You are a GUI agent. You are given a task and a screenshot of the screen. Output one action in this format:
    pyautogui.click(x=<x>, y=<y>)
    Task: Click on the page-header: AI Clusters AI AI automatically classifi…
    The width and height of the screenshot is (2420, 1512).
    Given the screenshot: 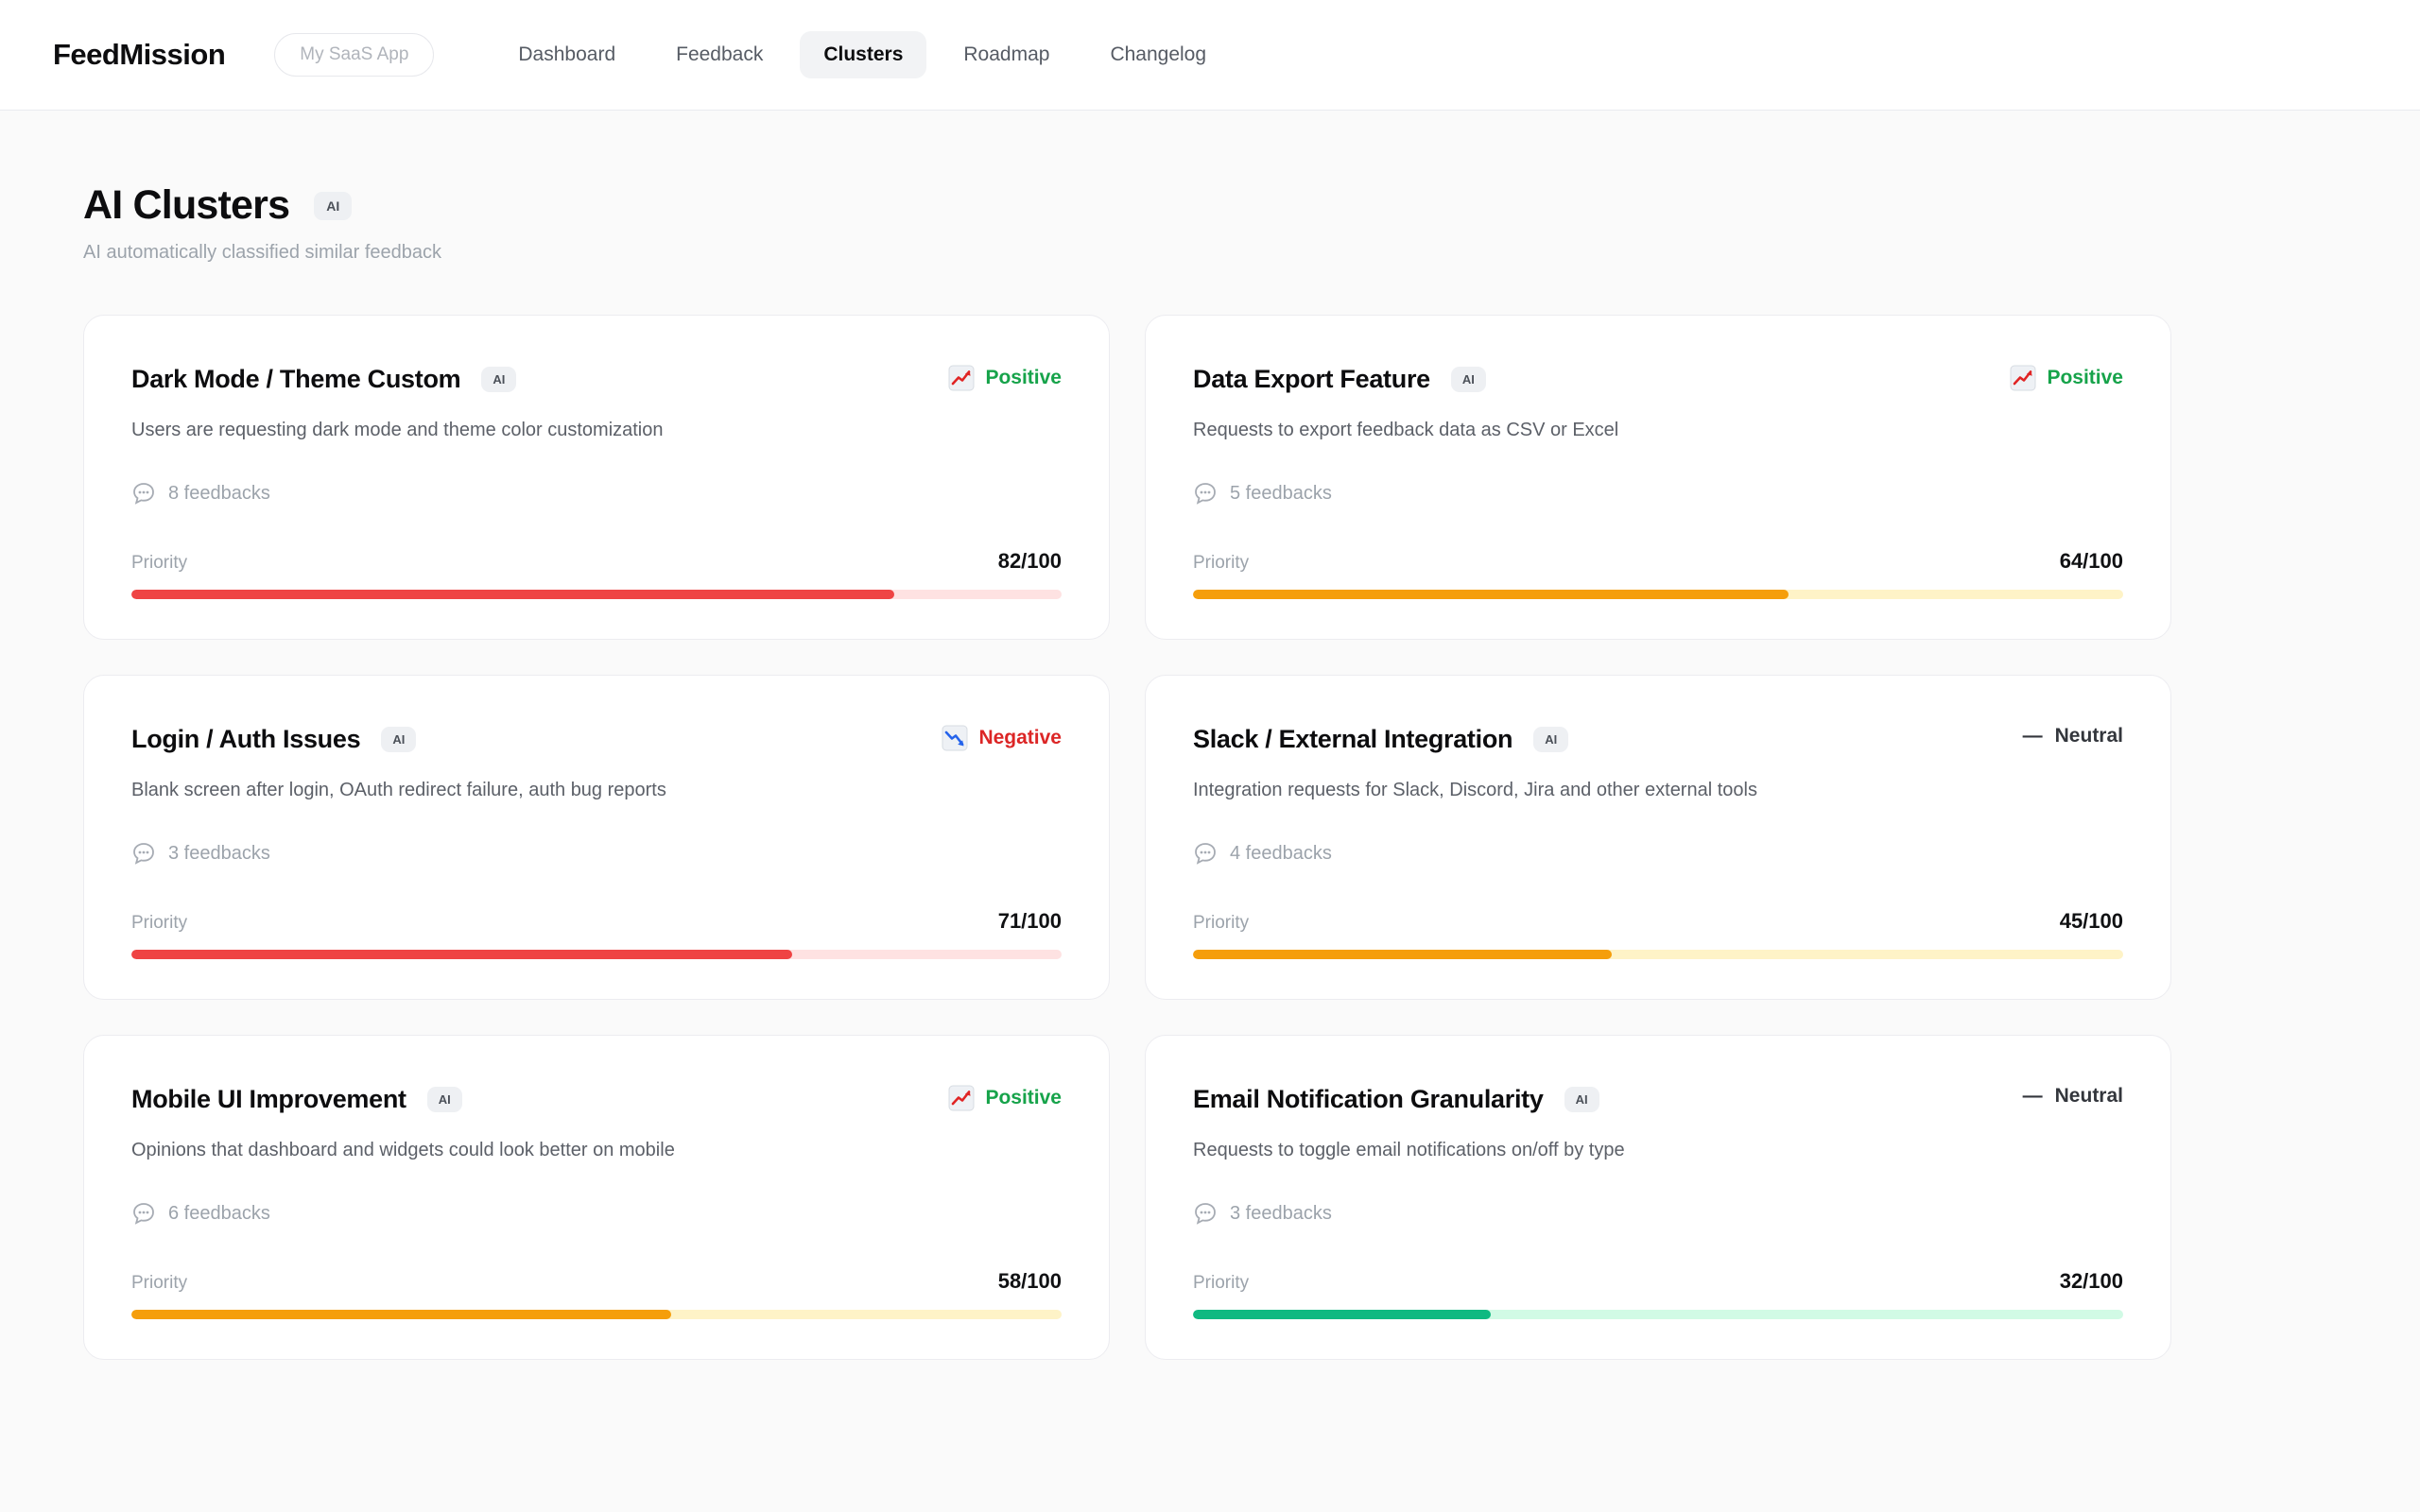 What is the action you would take?
    pyautogui.click(x=1251, y=223)
    